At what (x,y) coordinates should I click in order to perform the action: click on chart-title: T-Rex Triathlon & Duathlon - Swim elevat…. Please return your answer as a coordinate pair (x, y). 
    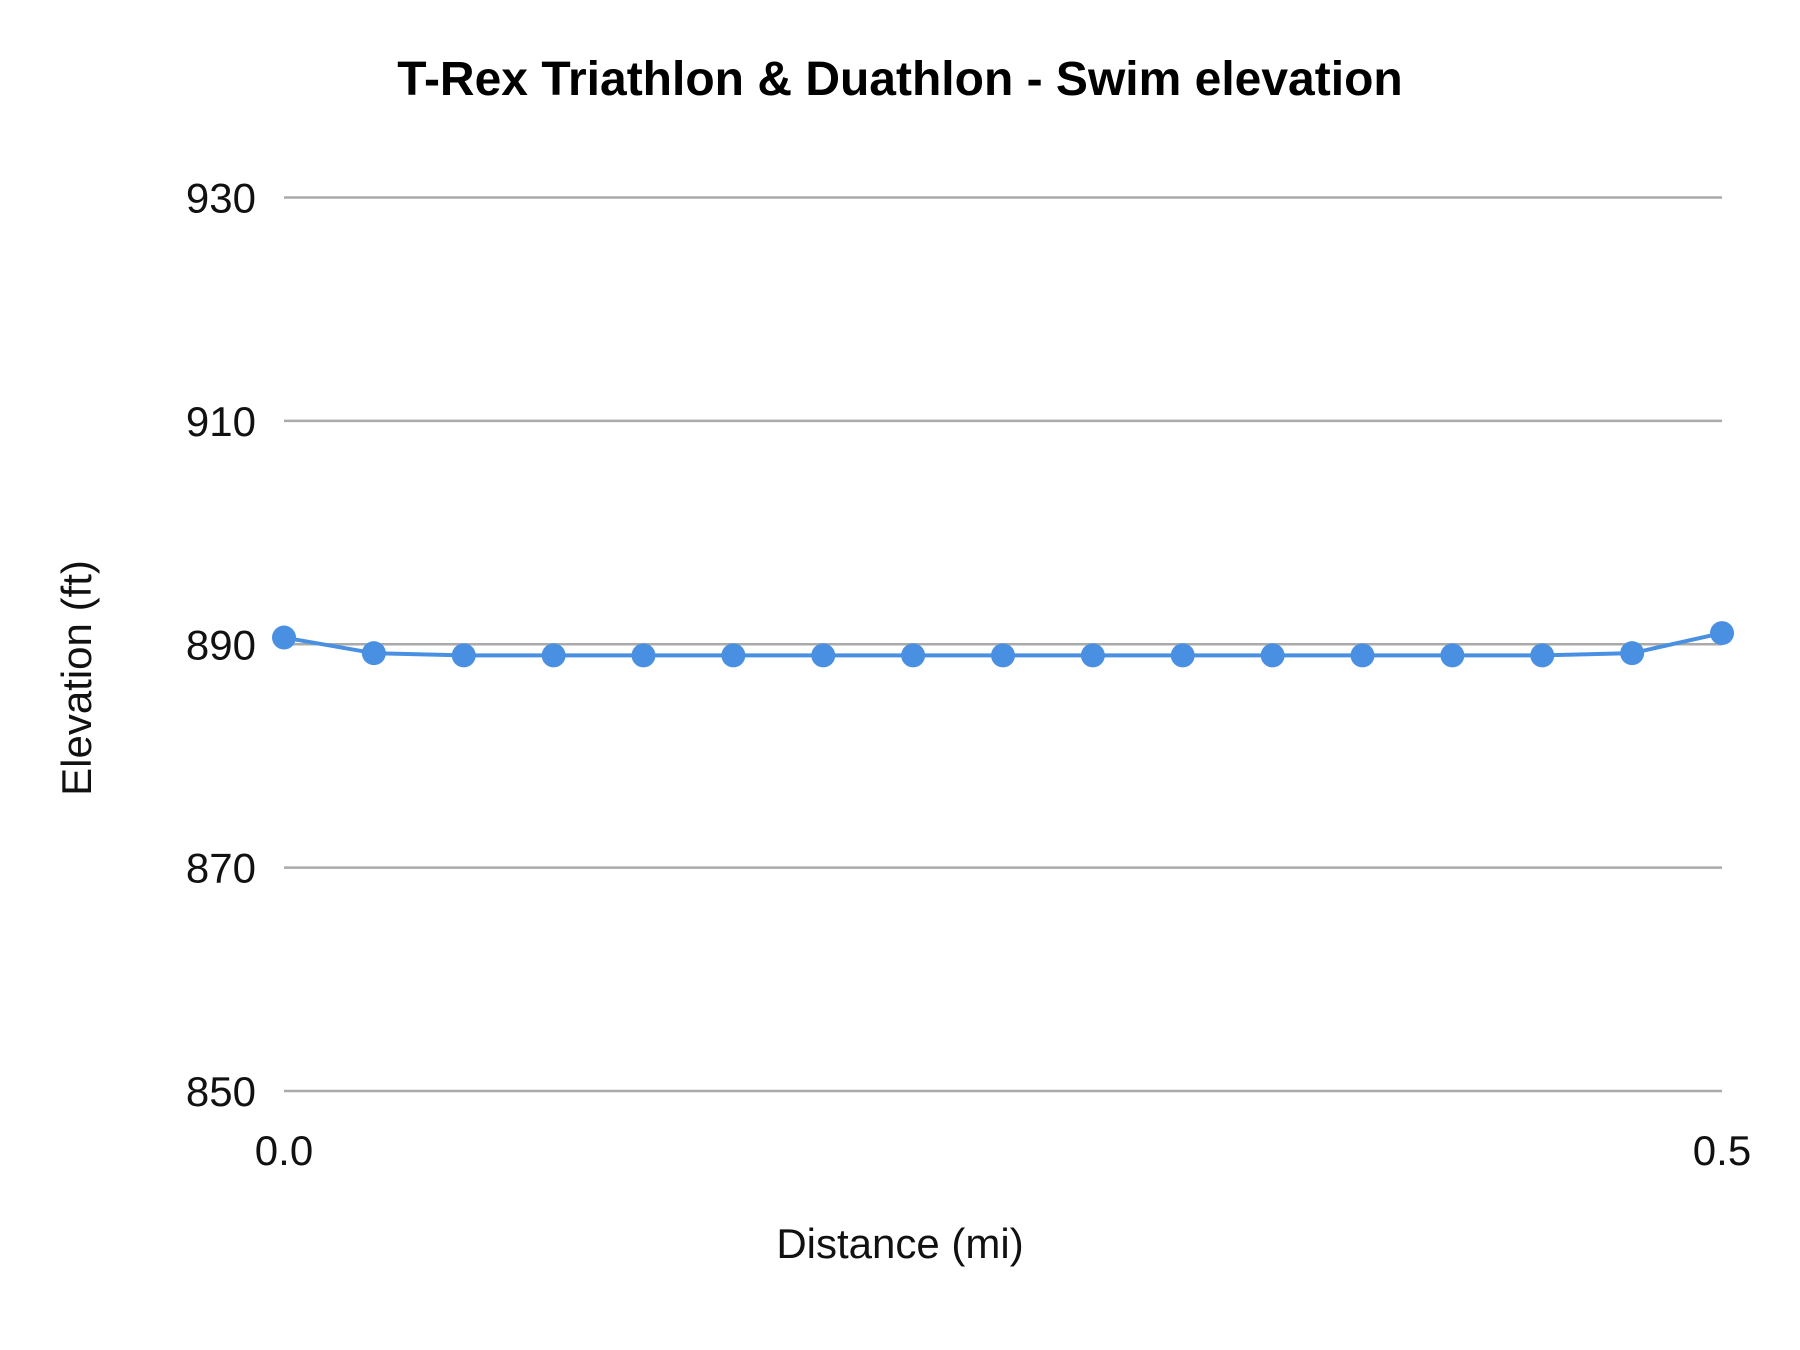
    Looking at the image, I should click on (899, 79).